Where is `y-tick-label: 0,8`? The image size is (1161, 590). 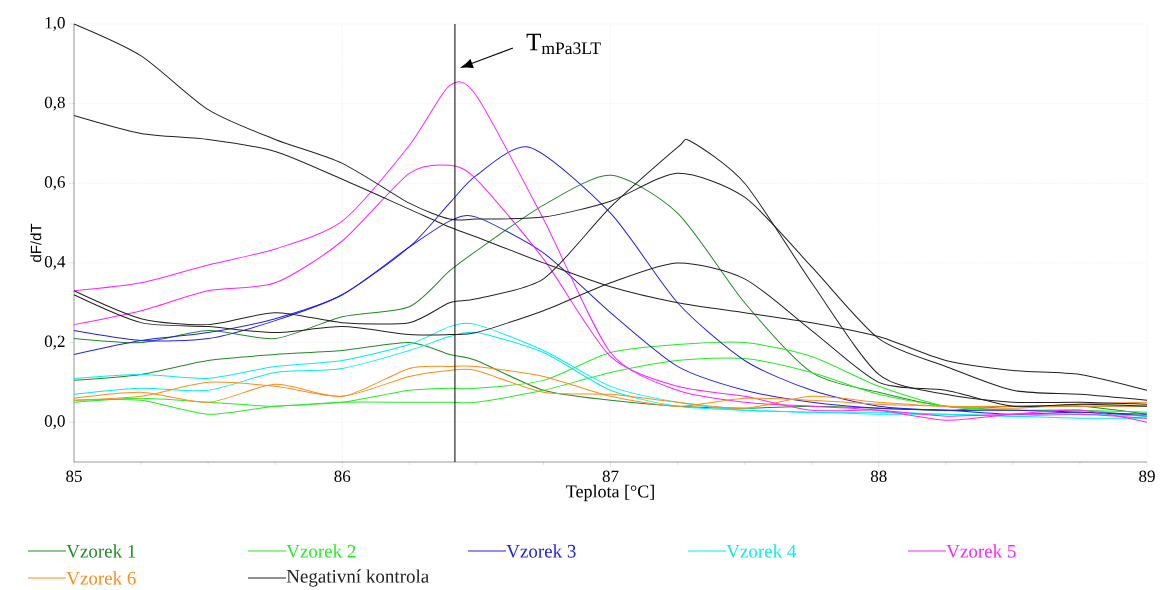
y-tick-label: 0,8 is located at coordinates (54, 103).